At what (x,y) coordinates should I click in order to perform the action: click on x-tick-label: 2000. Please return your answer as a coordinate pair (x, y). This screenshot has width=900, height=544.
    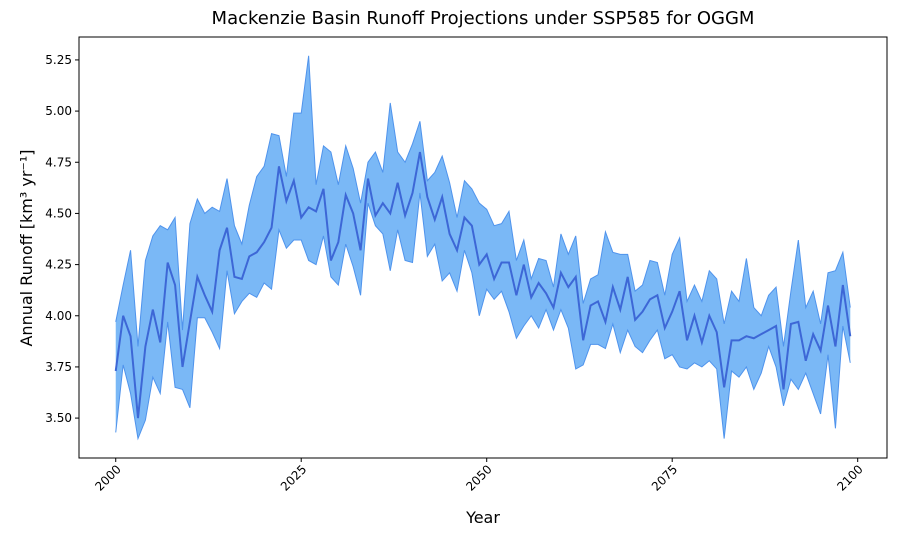
    Looking at the image, I should click on (107, 477).